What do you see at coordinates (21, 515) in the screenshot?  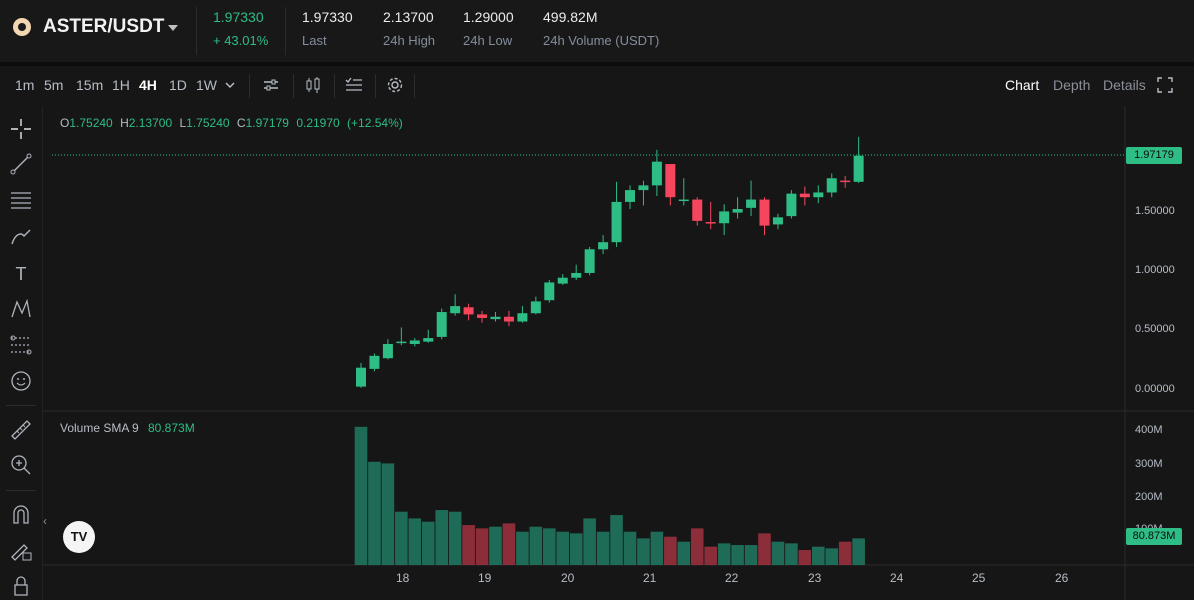 I see `magnet-icon` at bounding box center [21, 515].